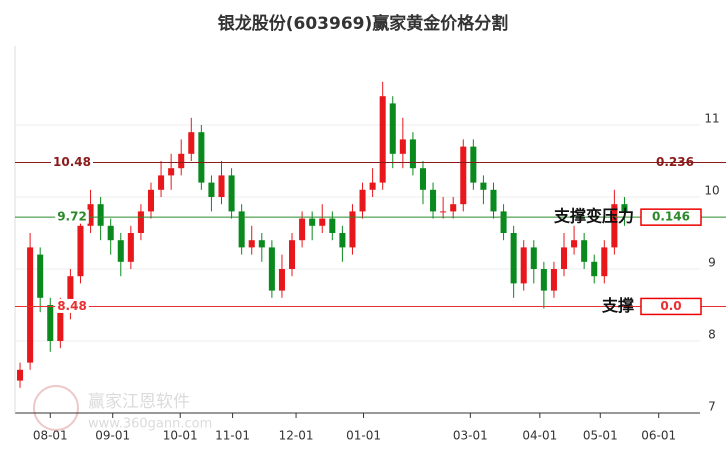  I want to click on watermark-logo, so click(56, 408).